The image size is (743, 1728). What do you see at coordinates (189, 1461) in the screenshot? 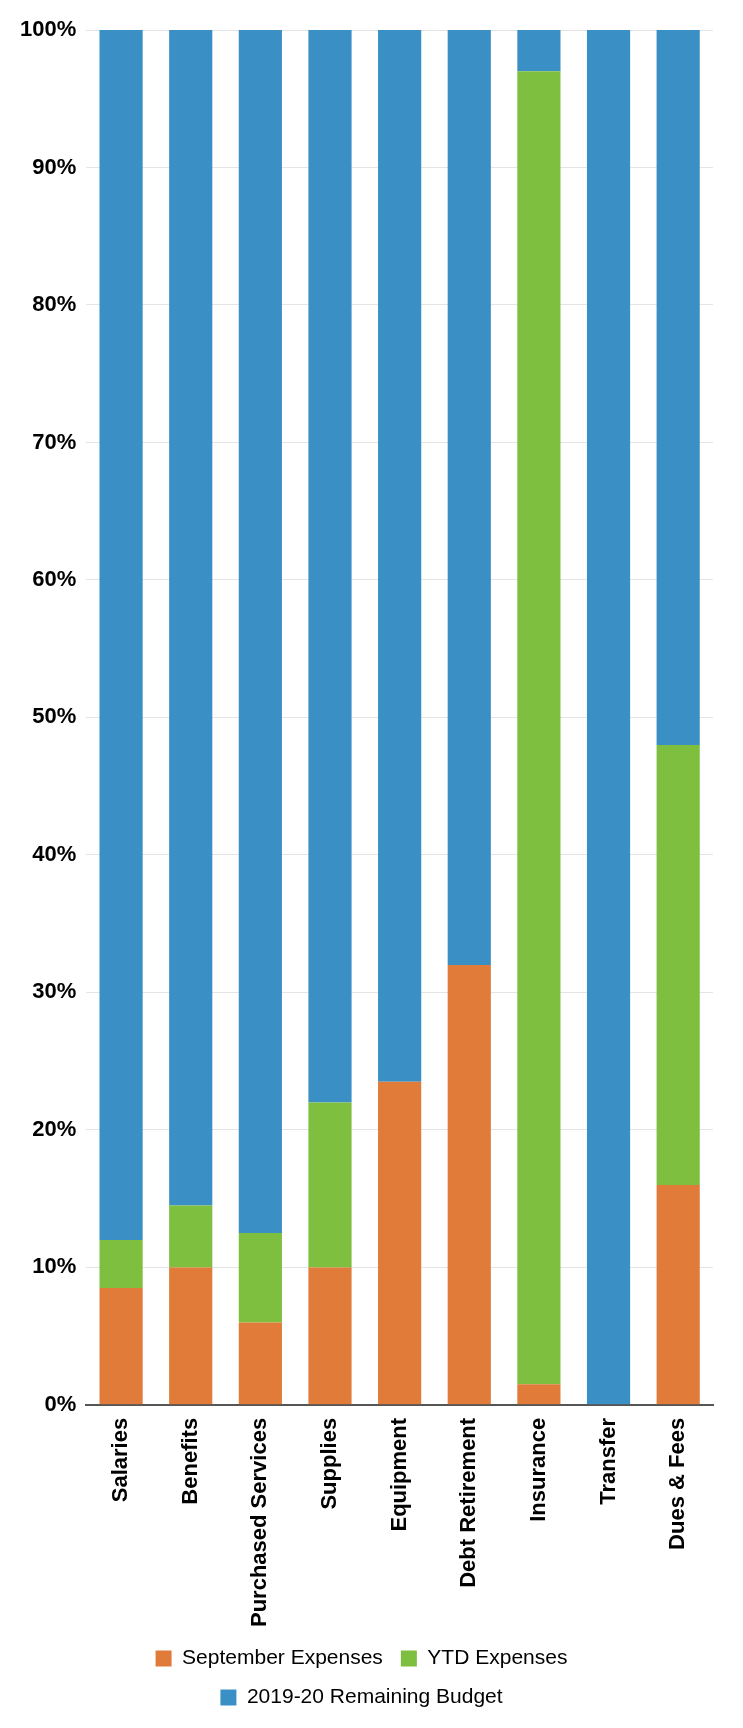
I see `x-tick-label: Benefits` at bounding box center [189, 1461].